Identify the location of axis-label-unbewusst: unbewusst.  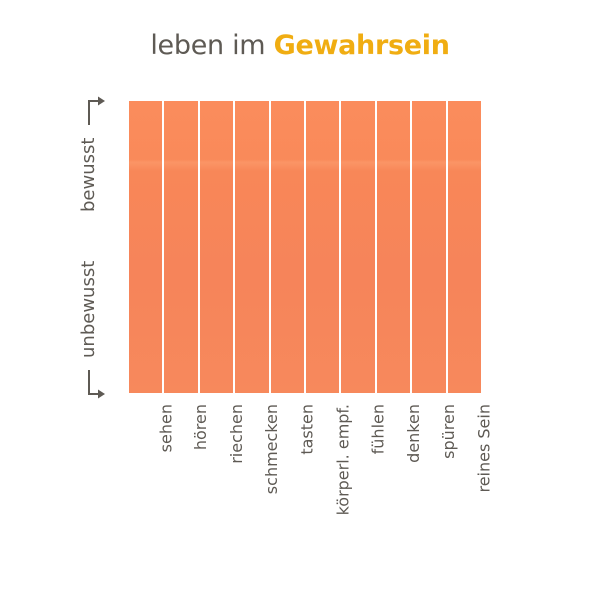
(88, 309).